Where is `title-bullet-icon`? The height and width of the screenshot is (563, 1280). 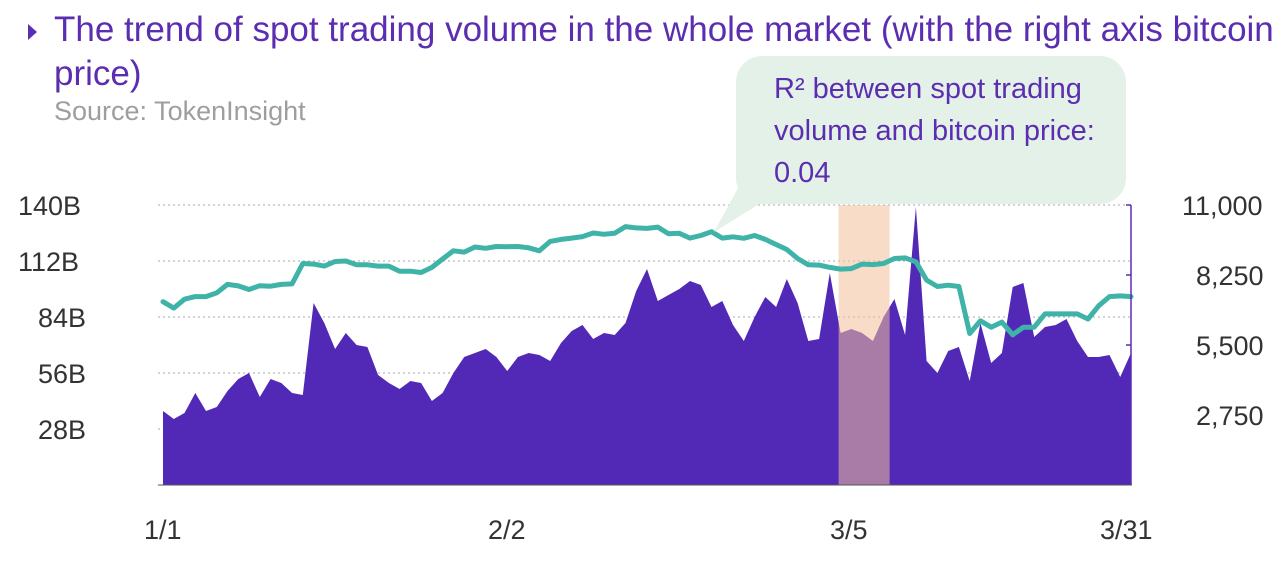 title-bullet-icon is located at coordinates (32, 32).